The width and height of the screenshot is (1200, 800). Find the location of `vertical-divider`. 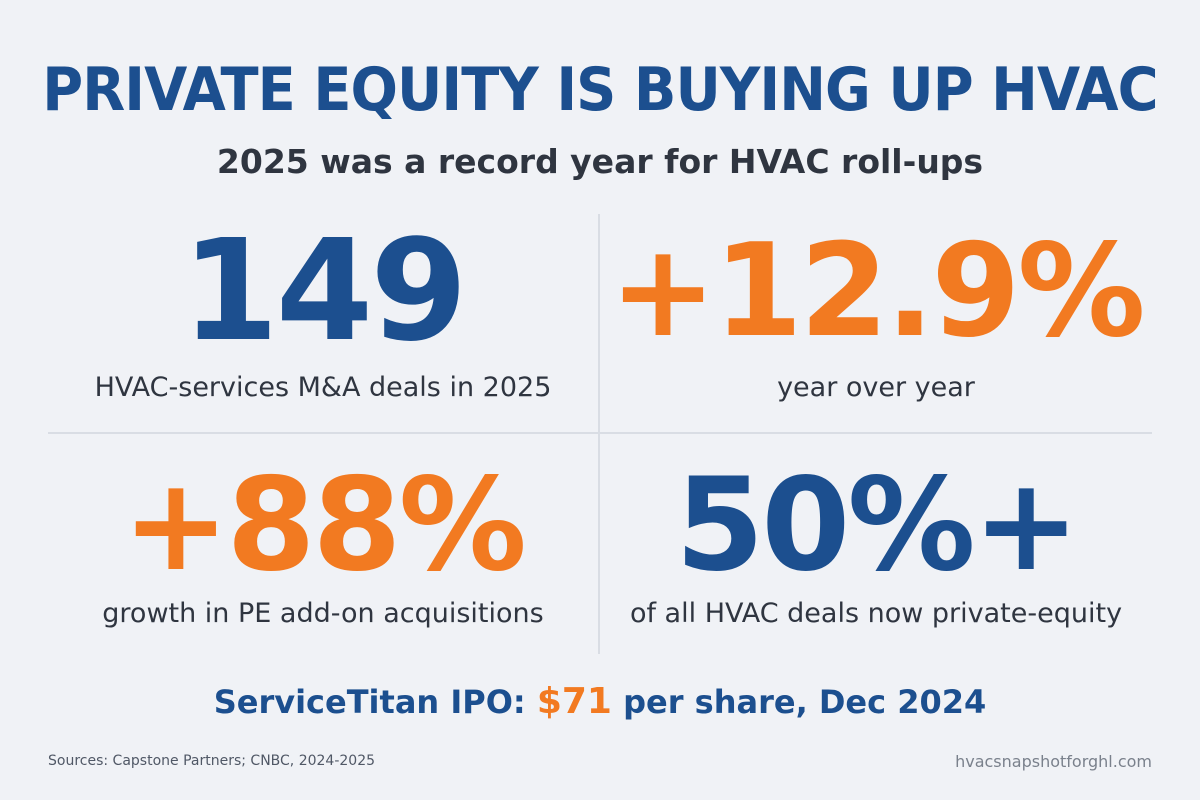

vertical-divider is located at coordinates (599, 434).